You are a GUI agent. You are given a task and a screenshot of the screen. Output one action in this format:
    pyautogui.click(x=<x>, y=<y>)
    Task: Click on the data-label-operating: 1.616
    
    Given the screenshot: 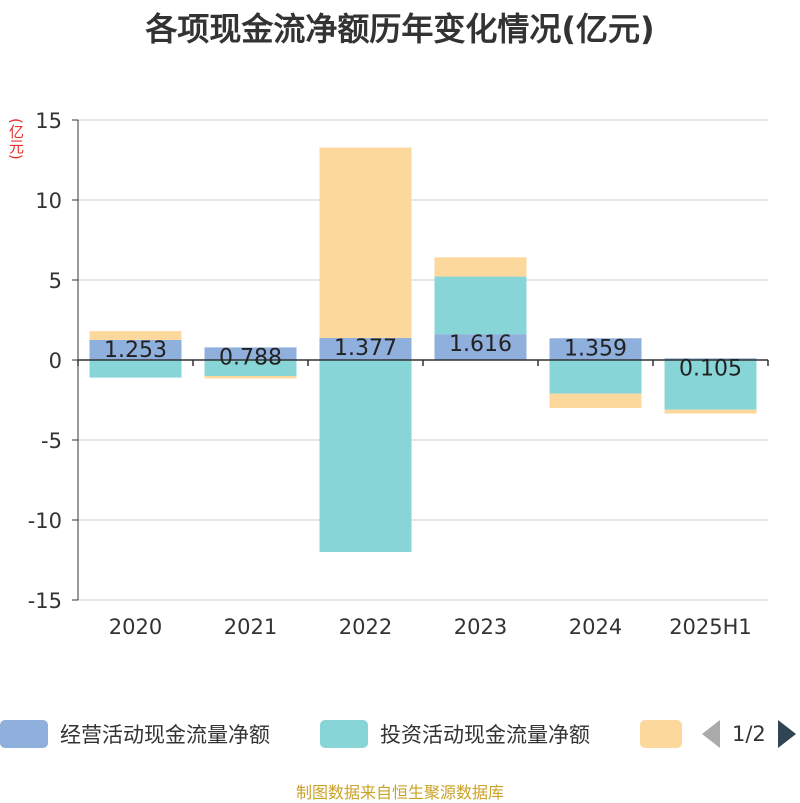 What is the action you would take?
    pyautogui.click(x=480, y=344)
    